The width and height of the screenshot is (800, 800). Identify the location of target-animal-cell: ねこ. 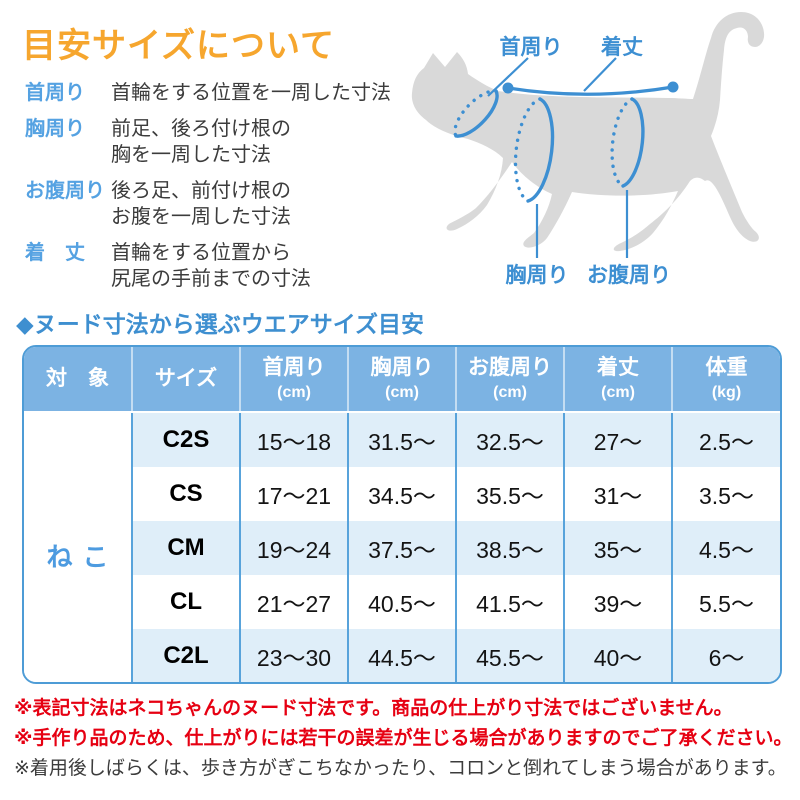
(78, 547).